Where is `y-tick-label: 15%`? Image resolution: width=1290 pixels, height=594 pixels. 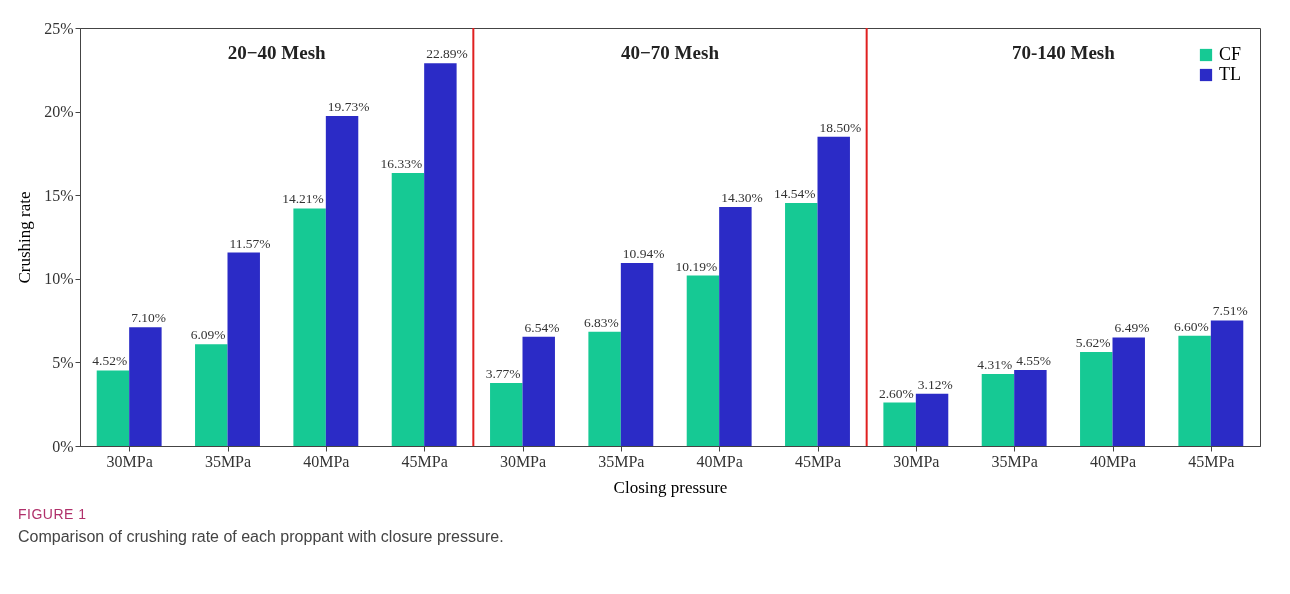
y-tick-label: 15% is located at coordinates (59, 195).